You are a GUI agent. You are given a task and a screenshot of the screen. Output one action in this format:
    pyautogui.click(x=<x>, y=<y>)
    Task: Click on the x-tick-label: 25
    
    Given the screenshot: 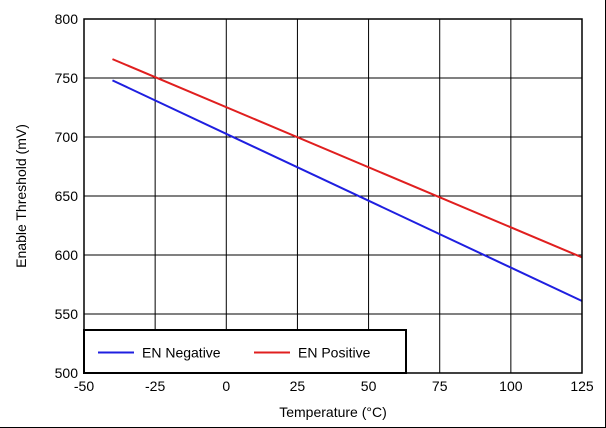 What is the action you would take?
    pyautogui.click(x=298, y=386)
    